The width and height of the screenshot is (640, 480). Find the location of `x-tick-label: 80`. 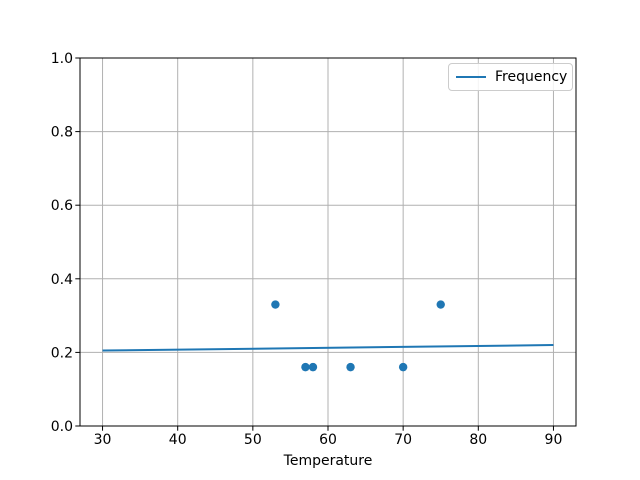

x-tick-label: 80 is located at coordinates (478, 440).